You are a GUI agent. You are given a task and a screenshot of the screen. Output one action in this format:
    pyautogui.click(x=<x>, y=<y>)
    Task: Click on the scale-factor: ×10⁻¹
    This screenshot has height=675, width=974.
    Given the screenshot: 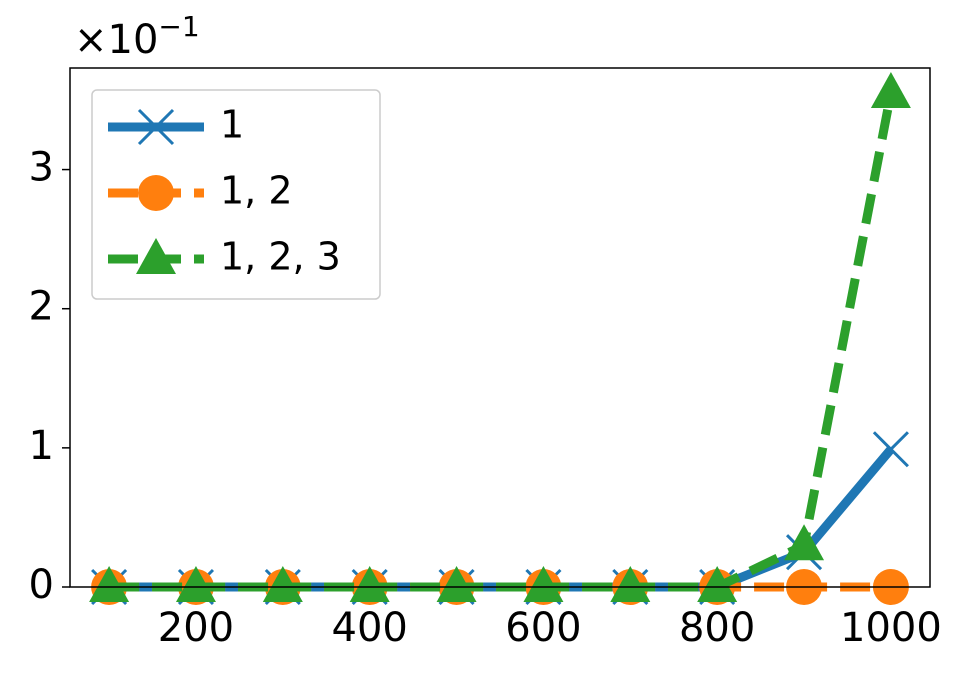 What is the action you would take?
    pyautogui.click(x=137, y=36)
    